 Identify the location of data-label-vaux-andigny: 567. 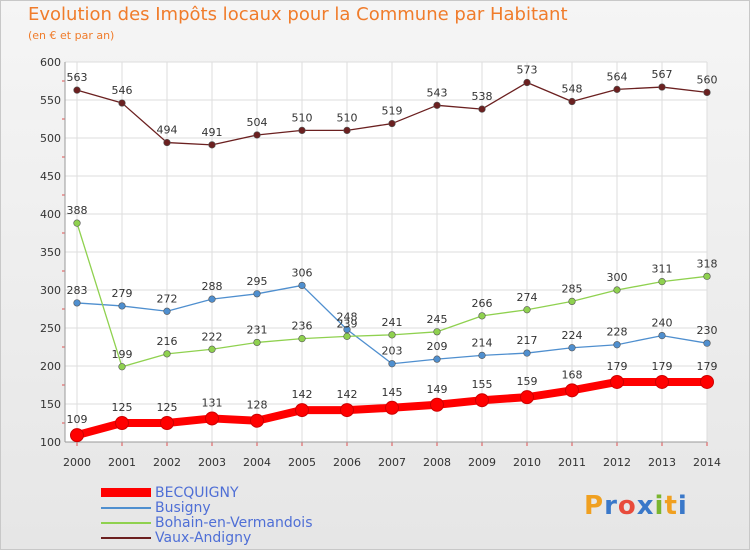
(662, 74).